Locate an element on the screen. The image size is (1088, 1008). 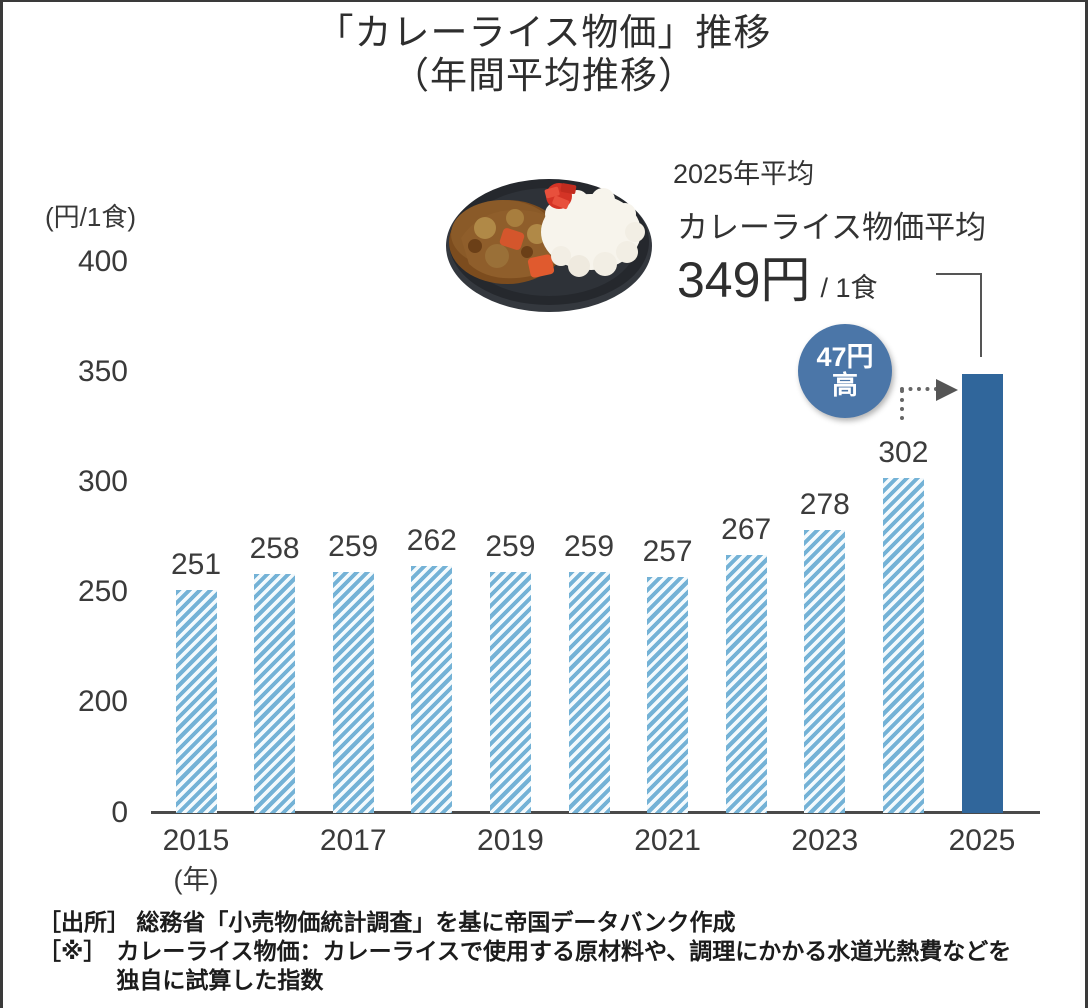
callout-connector-horizontal is located at coordinates (959, 274).